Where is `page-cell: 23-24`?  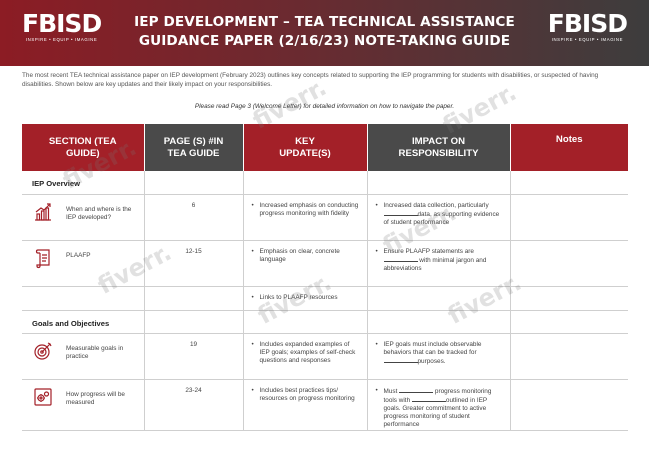
page-cell: 23-24 is located at coordinates (194, 405).